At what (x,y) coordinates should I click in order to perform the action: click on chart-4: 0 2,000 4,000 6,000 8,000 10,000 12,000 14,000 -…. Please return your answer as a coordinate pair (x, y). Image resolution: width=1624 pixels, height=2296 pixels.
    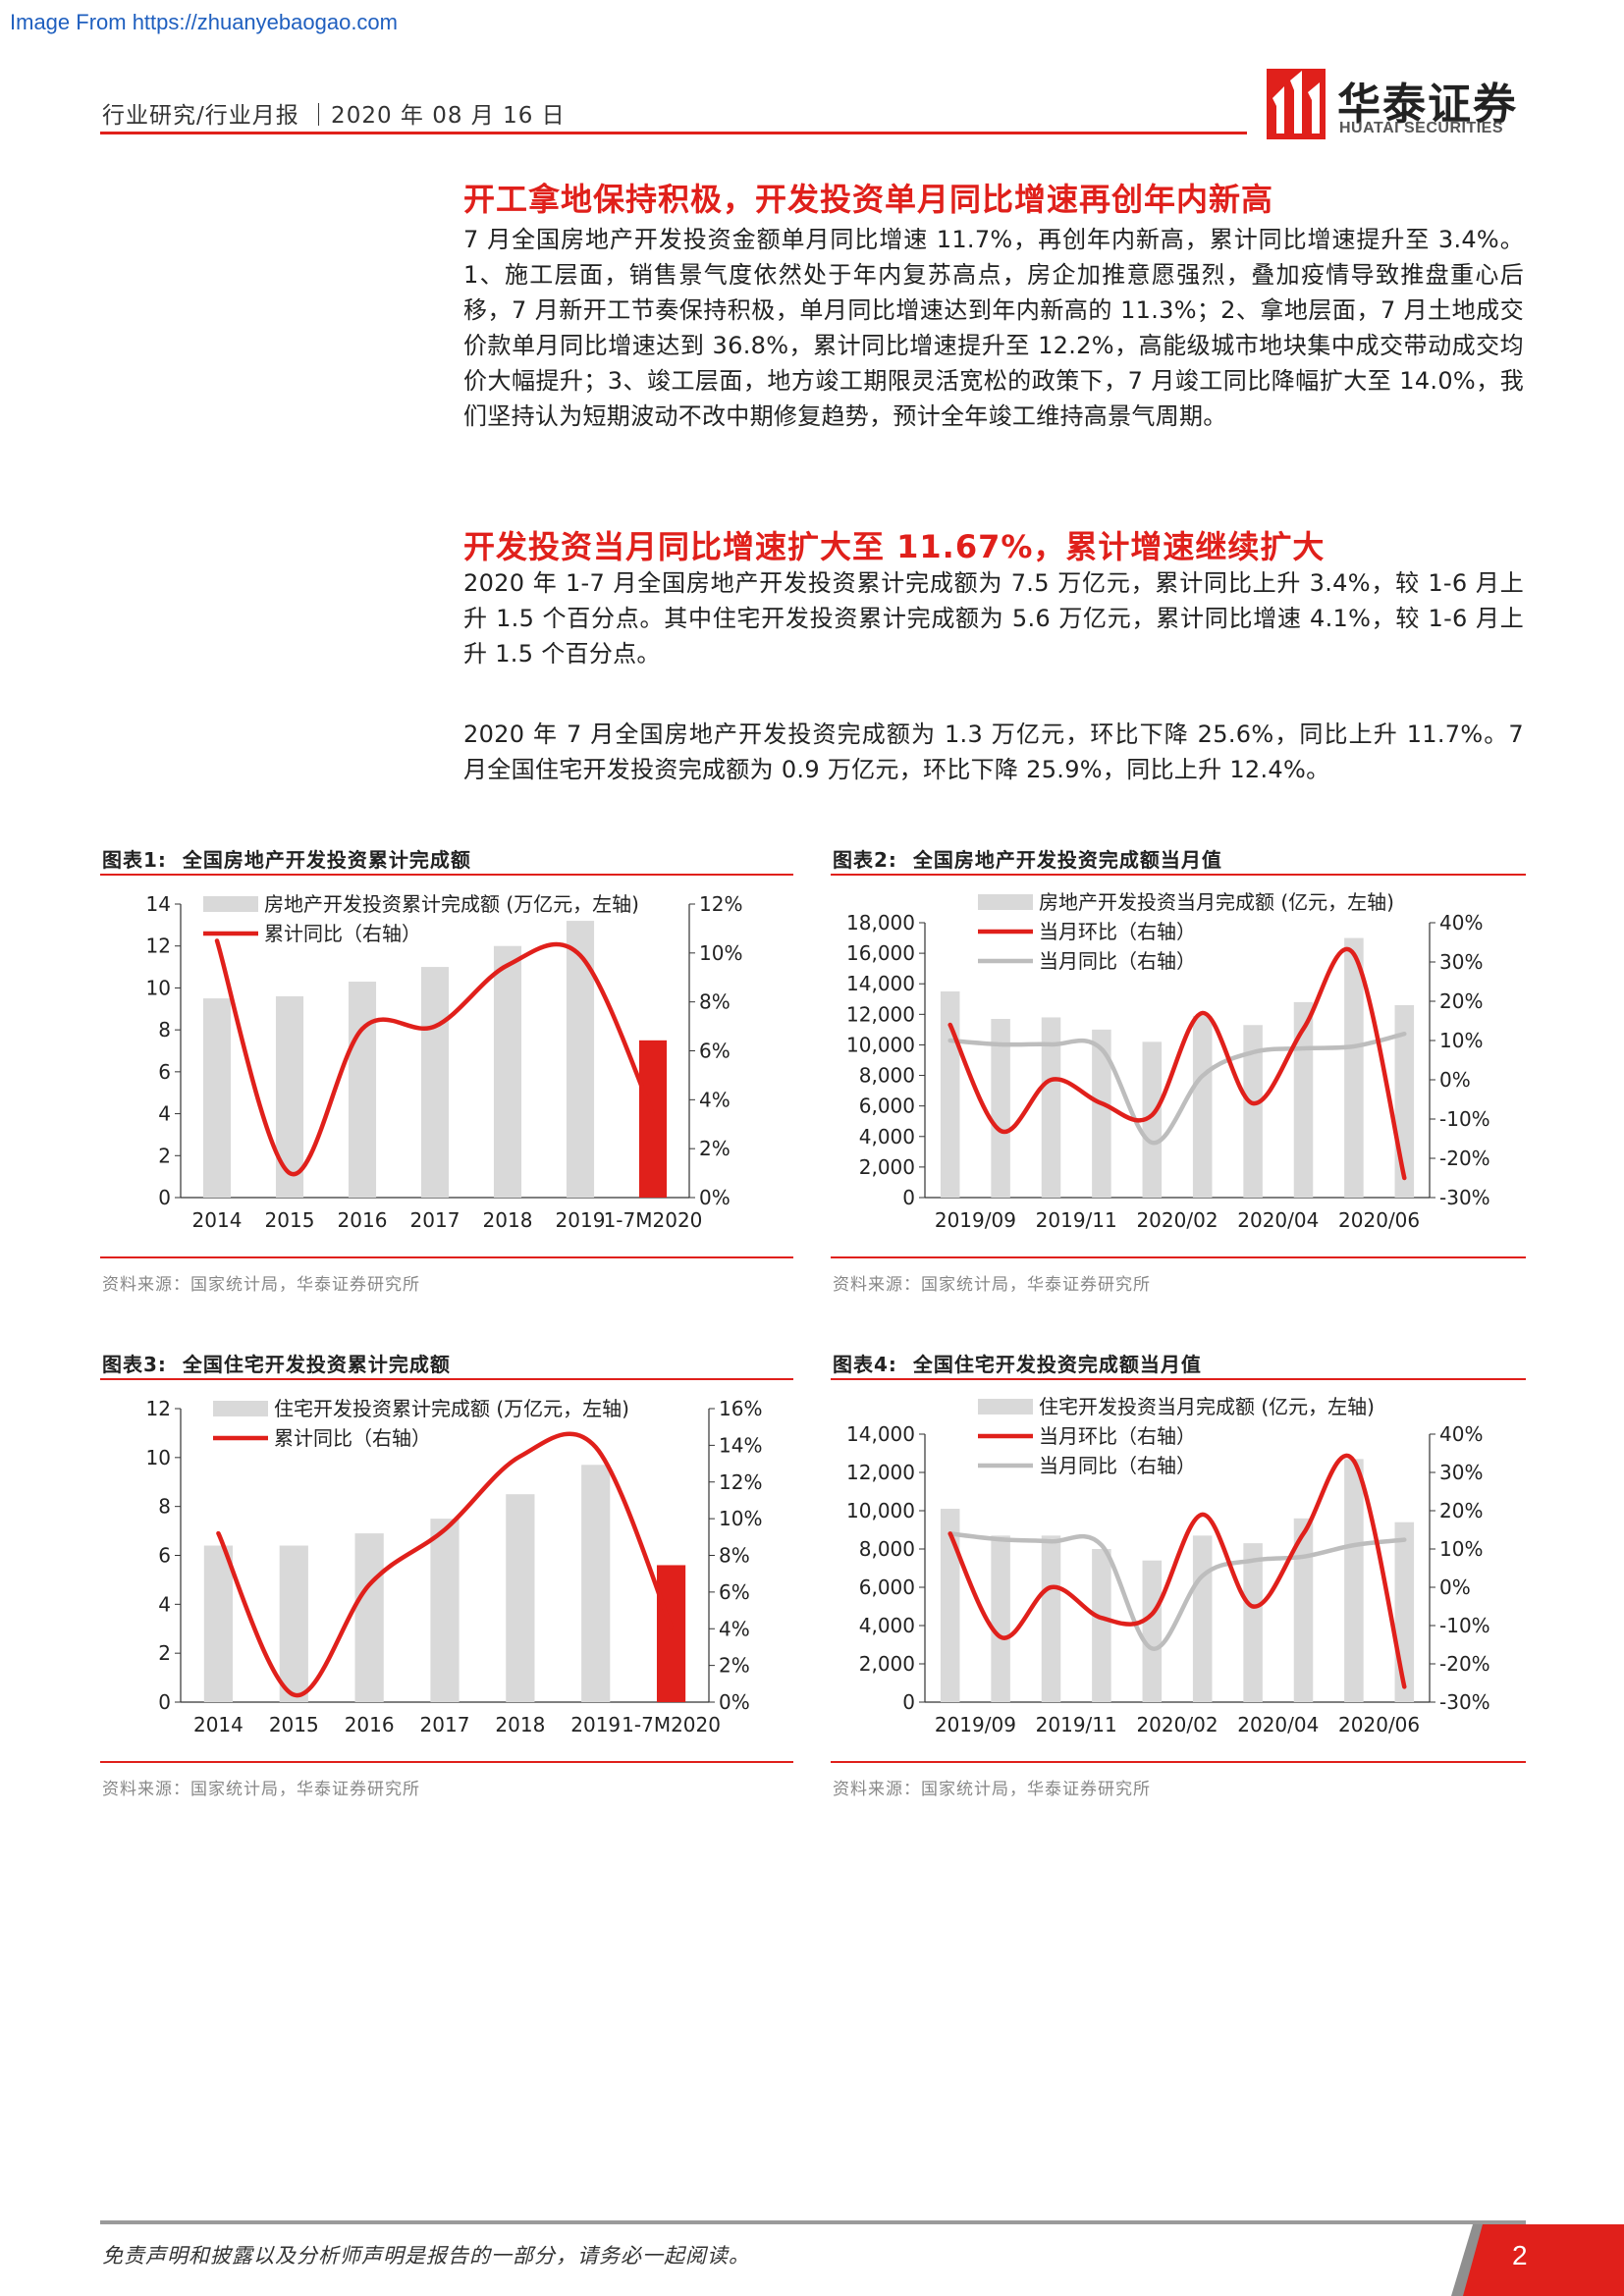
    Looking at the image, I should click on (1168, 1566).